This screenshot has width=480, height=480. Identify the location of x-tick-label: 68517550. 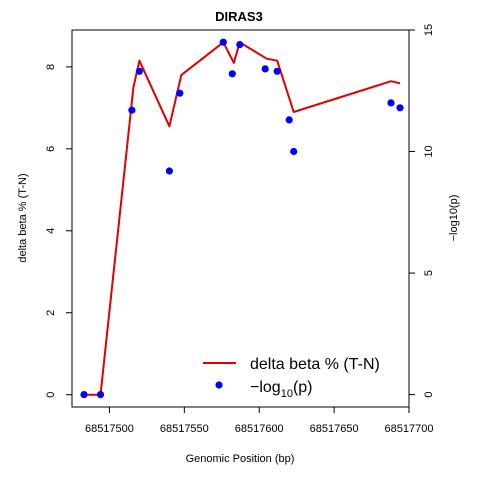
(184, 429).